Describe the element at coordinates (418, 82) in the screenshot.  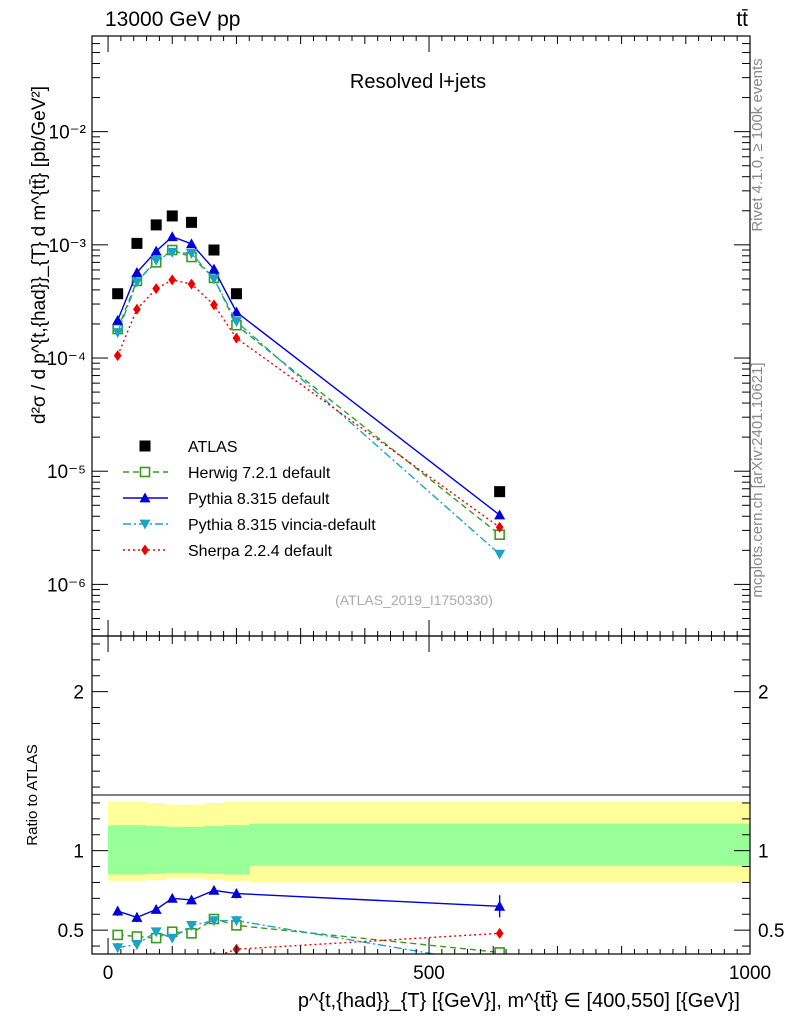
I see `plot-title: Resolved l+jets` at that location.